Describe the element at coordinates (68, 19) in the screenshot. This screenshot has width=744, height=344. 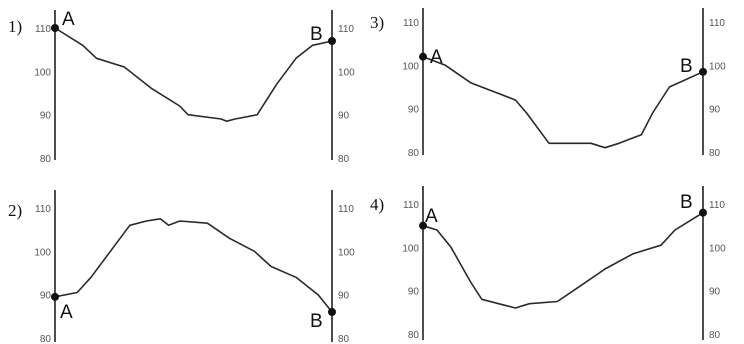
I see `panel-1-label-a: A` at that location.